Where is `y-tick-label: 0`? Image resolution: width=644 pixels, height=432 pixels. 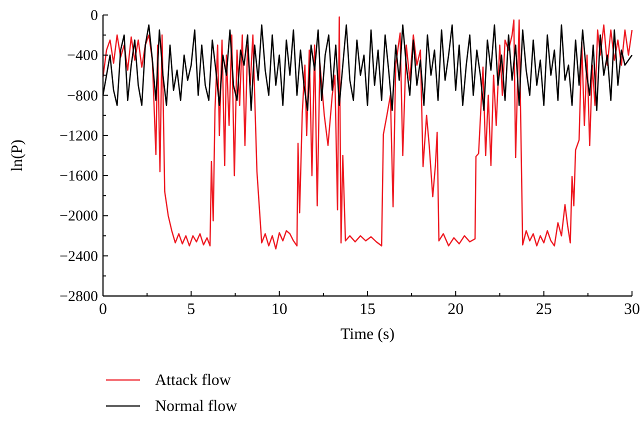 y-tick-label: 0 is located at coordinates (94, 16).